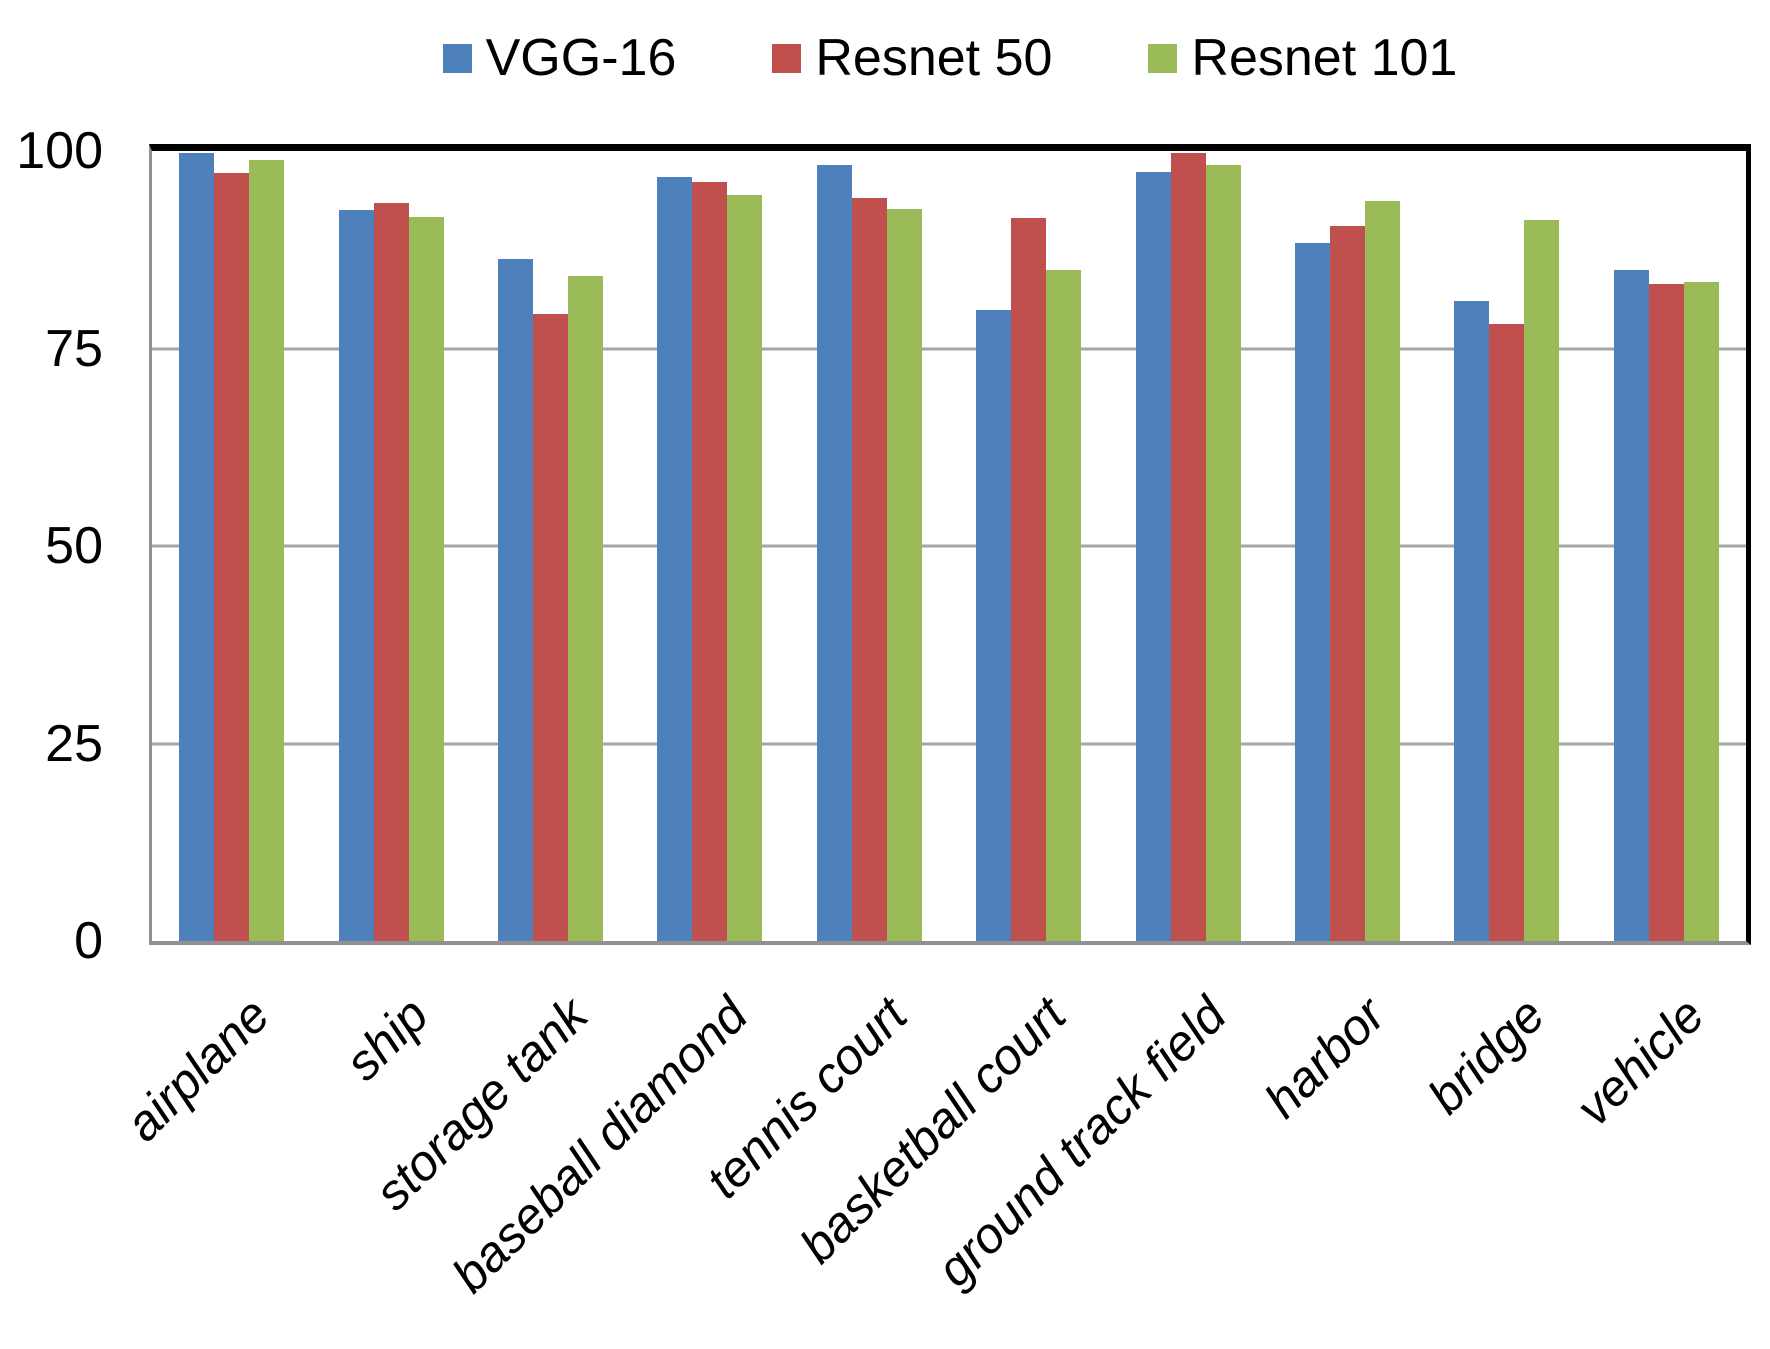 Image resolution: width=1770 pixels, height=1349 pixels. I want to click on x-axis-label-airplane: airplane, so click(197, 1069).